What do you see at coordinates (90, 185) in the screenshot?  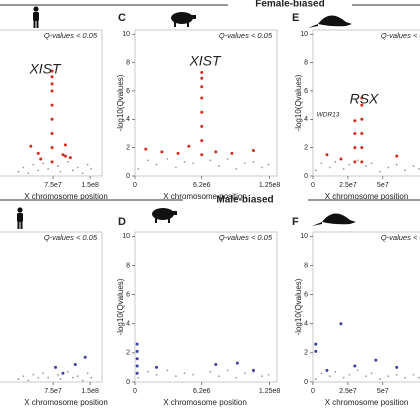 I see `x-tick-label: 1.5e8` at bounding box center [90, 185].